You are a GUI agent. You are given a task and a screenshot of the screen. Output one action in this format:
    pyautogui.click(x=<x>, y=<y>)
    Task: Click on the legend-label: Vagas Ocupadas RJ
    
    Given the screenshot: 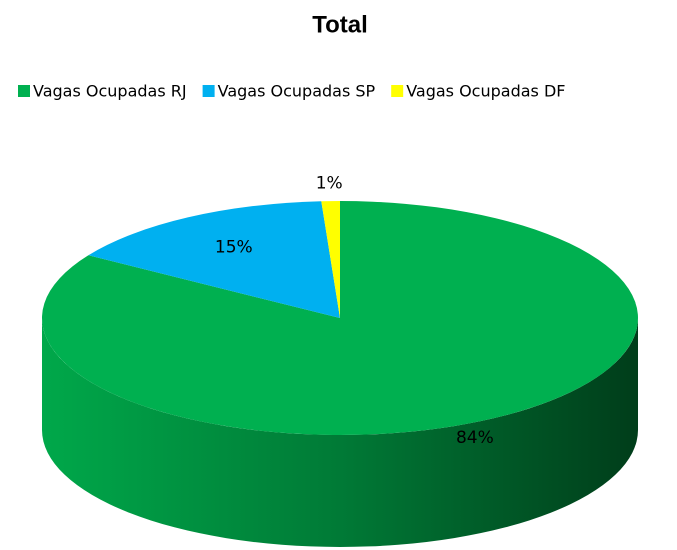 What is the action you would take?
    pyautogui.click(x=110, y=91)
    